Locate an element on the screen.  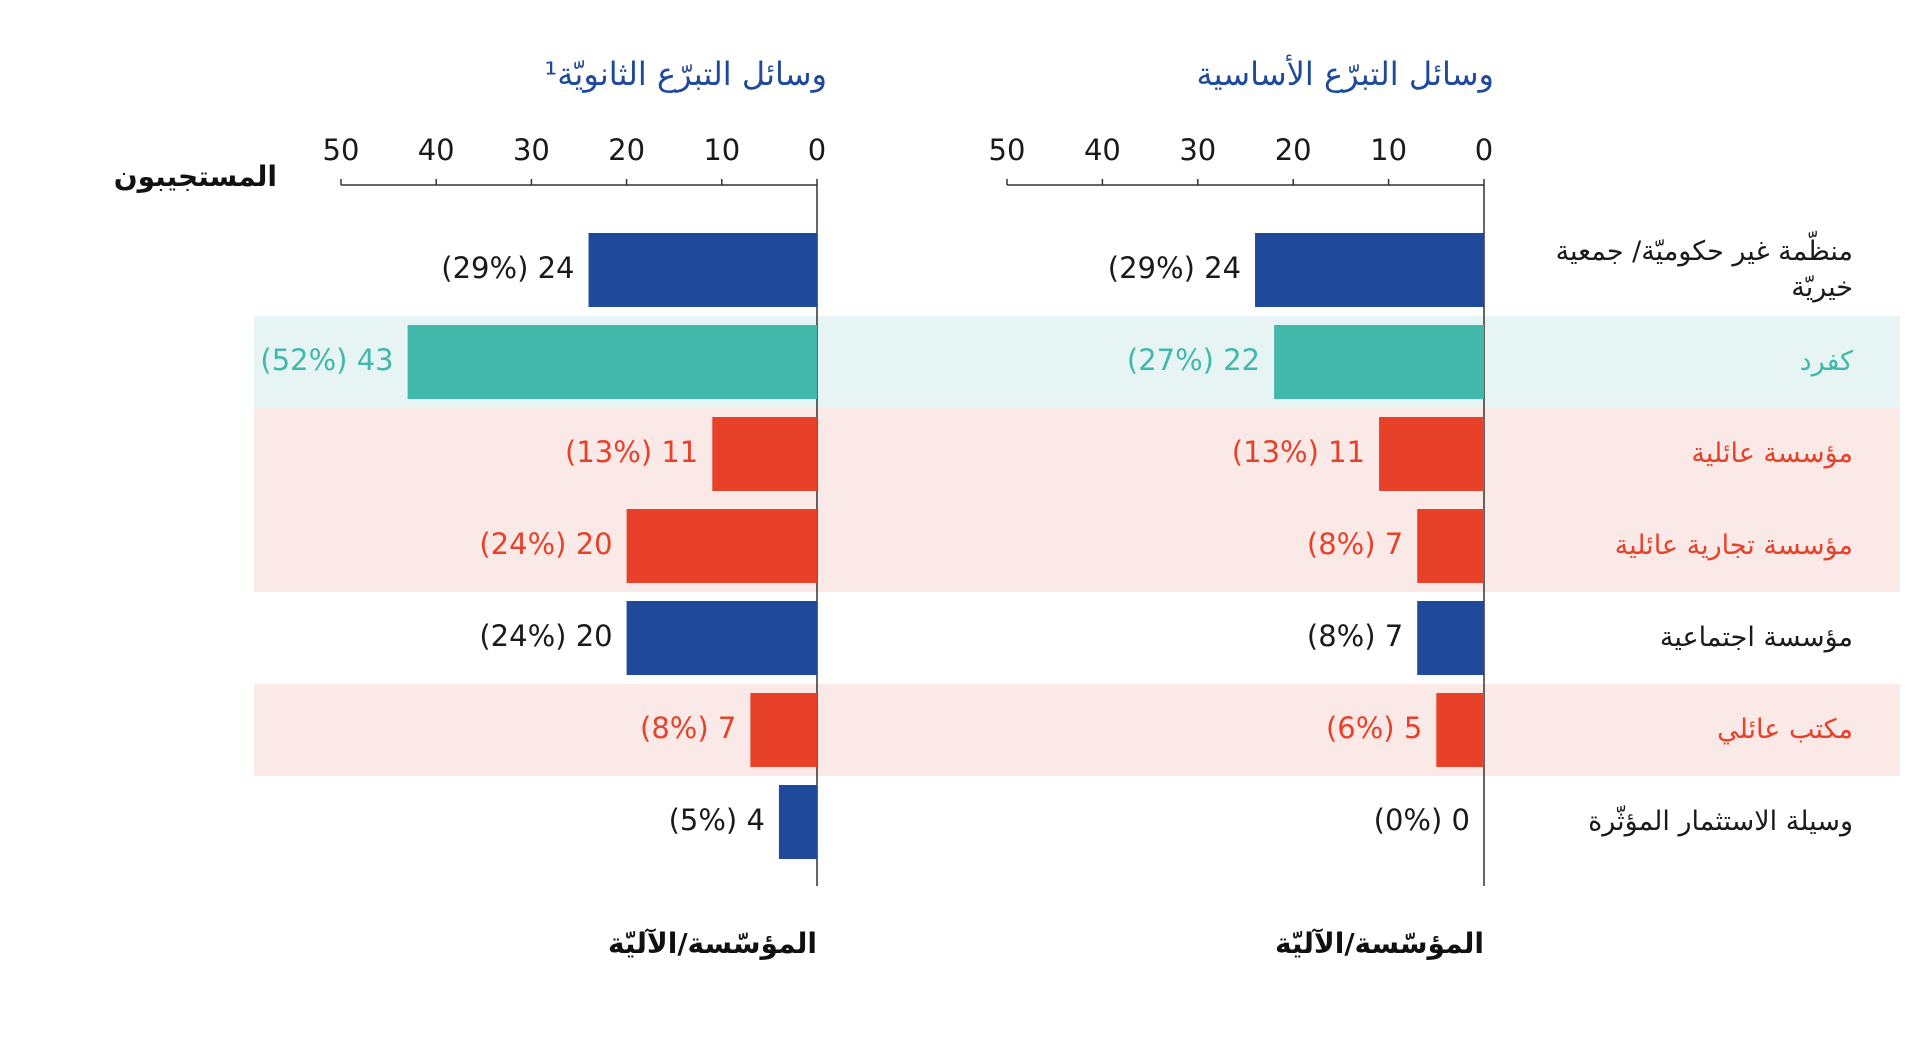
chart-title: وسائل التبرّع الثانويّة¹ is located at coordinates (685, 74).